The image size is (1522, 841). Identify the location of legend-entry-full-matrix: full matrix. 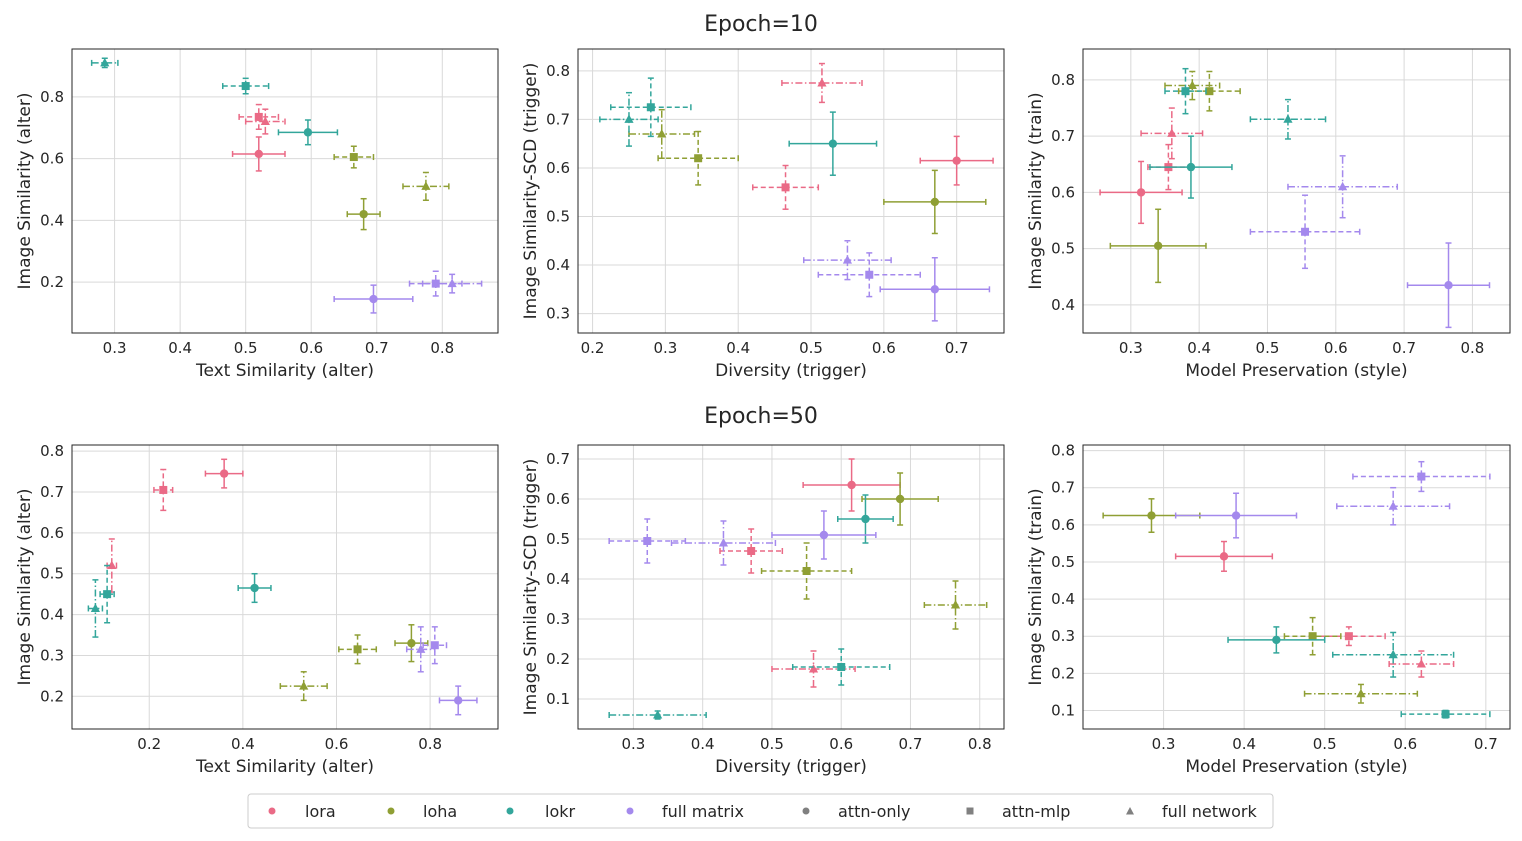
(685, 811).